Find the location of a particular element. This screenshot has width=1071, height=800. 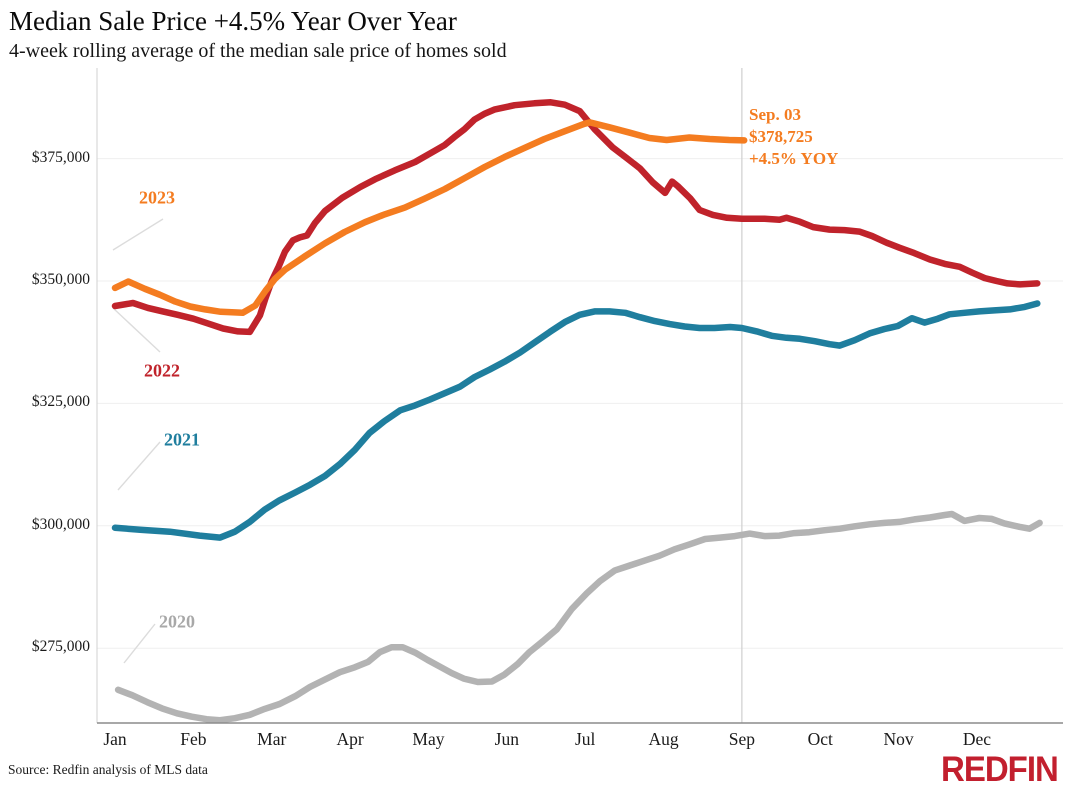

y-tick-label: $300,000 is located at coordinates (60, 524).